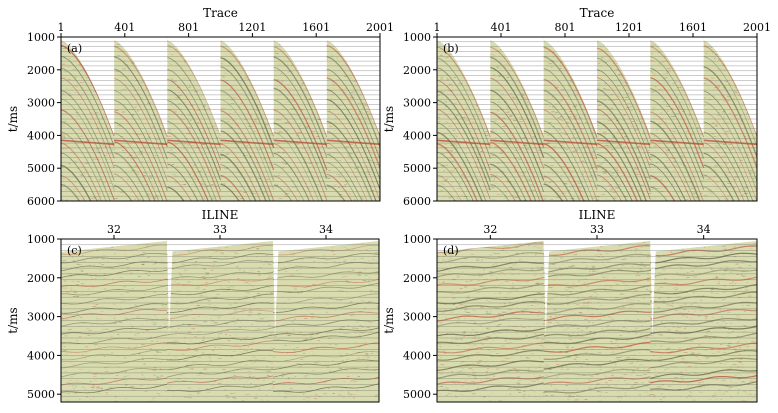 This screenshot has width=778, height=413. Describe the element at coordinates (451, 250) in the screenshot. I see `panel-label: (d)` at that location.